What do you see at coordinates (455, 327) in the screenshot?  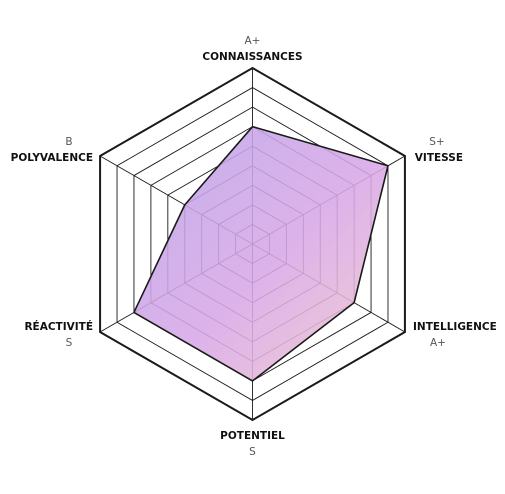 I see `axis-label-intelligence: INTELLIGENCE` at bounding box center [455, 327].